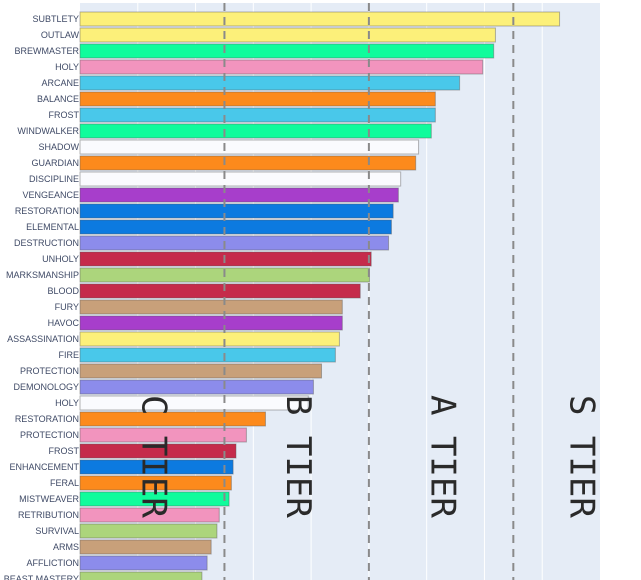  What do you see at coordinates (43, 339) in the screenshot?
I see `category-label: ASSASSINATION` at bounding box center [43, 339].